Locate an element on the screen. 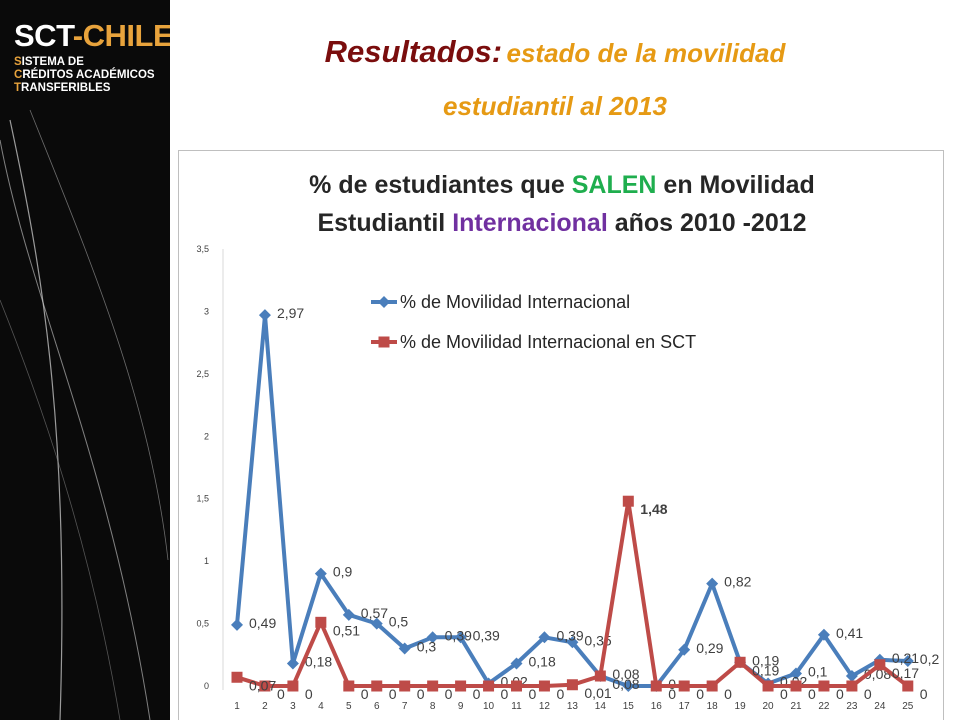  chart-title-part: en Movilidad is located at coordinates (735, 185).